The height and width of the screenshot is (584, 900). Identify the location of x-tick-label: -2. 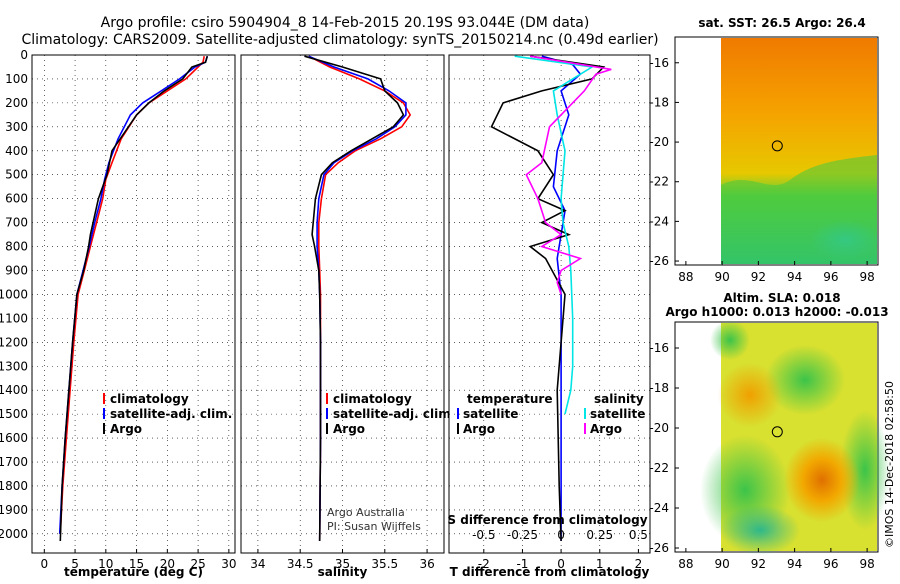
(484, 564).